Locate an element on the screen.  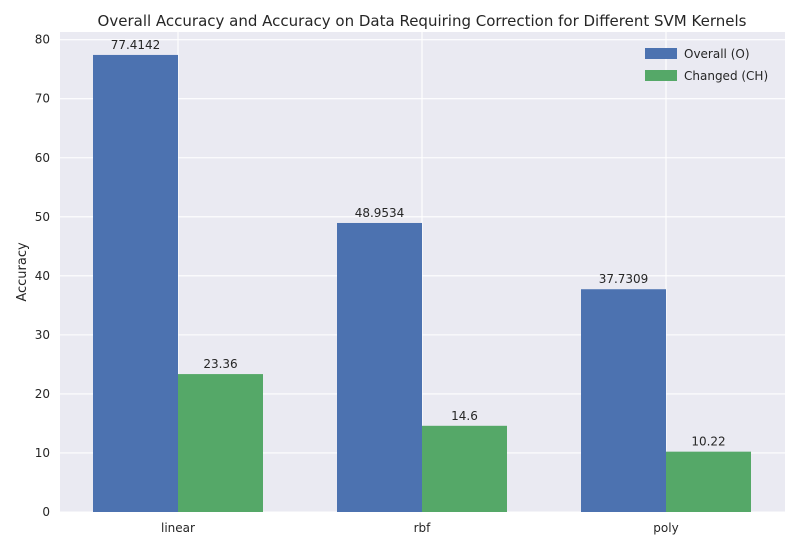
y-tick-label: 50 is located at coordinates (42, 217).